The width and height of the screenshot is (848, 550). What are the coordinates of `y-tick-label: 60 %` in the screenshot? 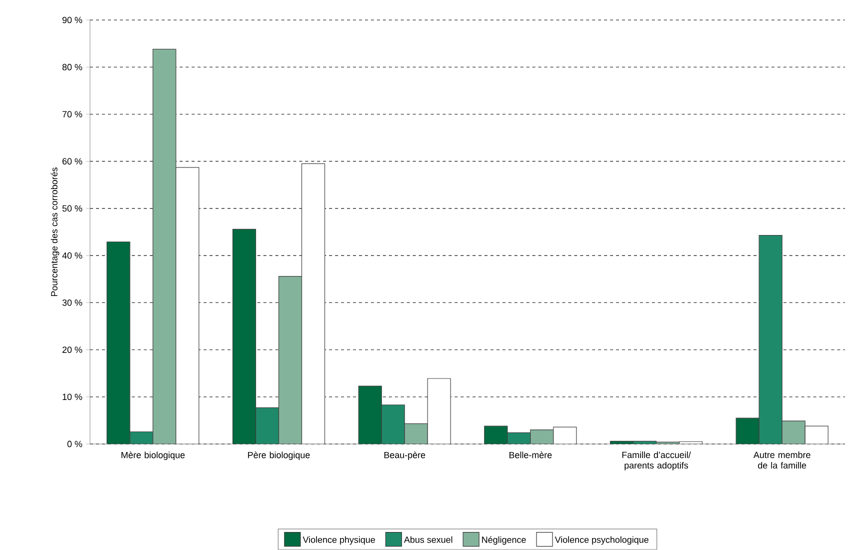 It's located at (72, 161).